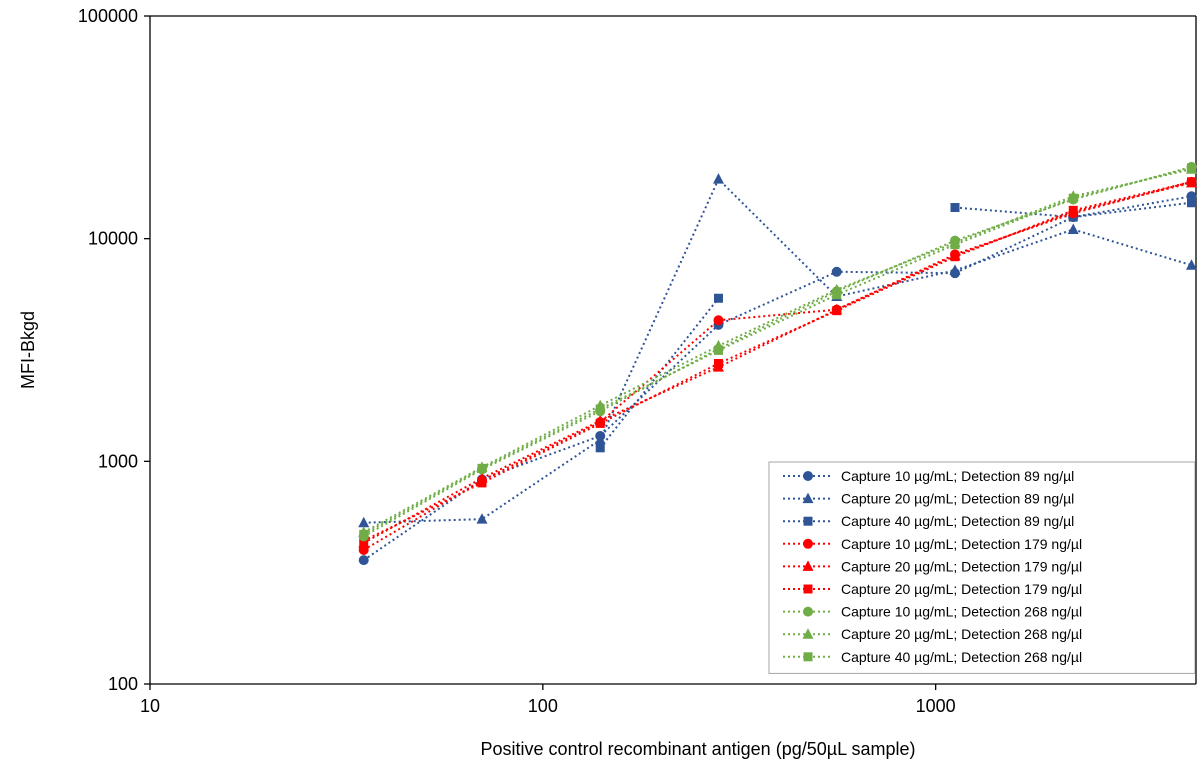 The image size is (1201, 767). What do you see at coordinates (659, 373) in the screenshot?
I see `series-line` at bounding box center [659, 373].